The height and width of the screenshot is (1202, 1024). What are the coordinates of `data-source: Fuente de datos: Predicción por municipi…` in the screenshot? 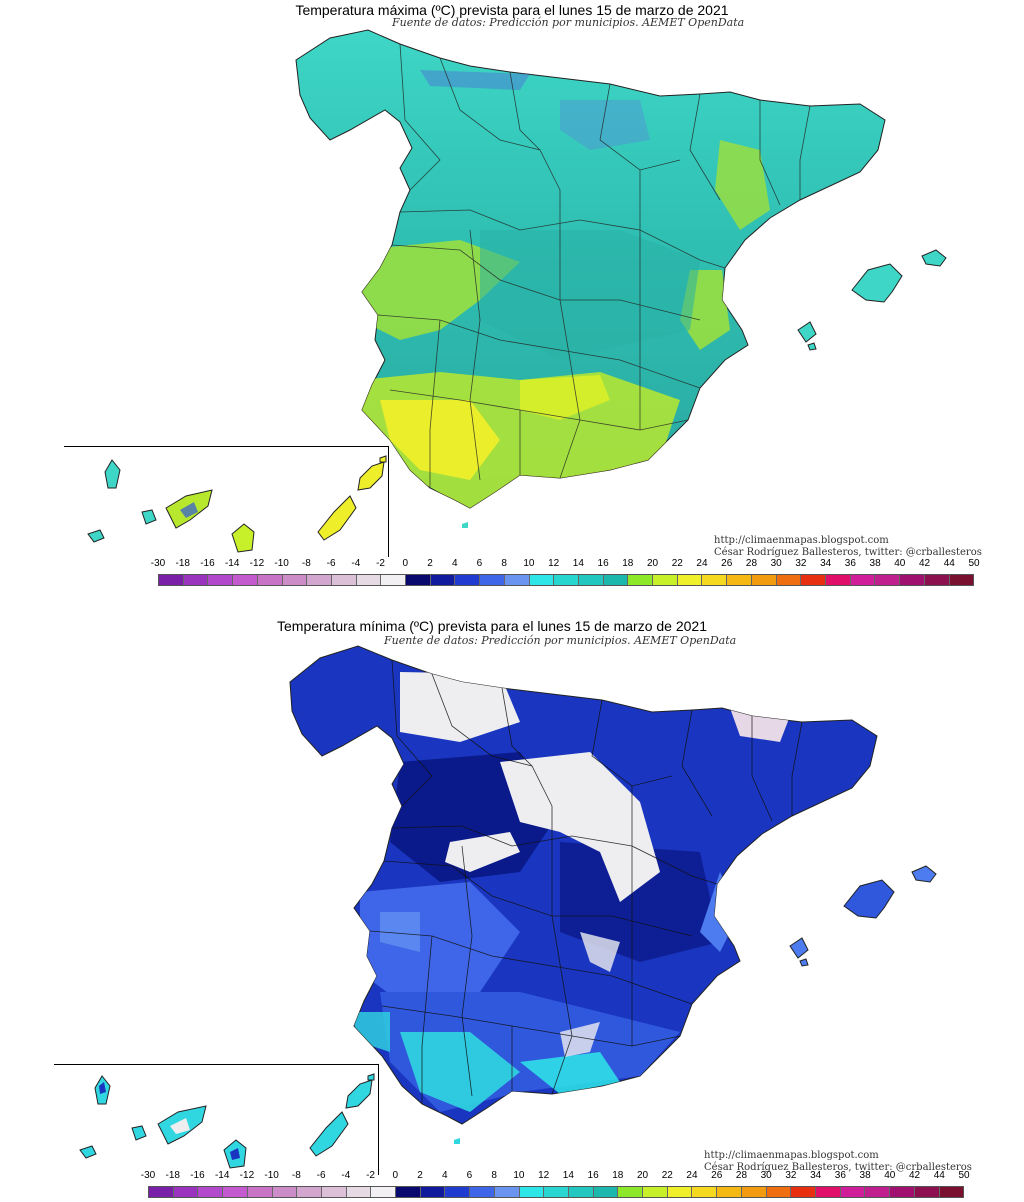 It's located at (568, 22).